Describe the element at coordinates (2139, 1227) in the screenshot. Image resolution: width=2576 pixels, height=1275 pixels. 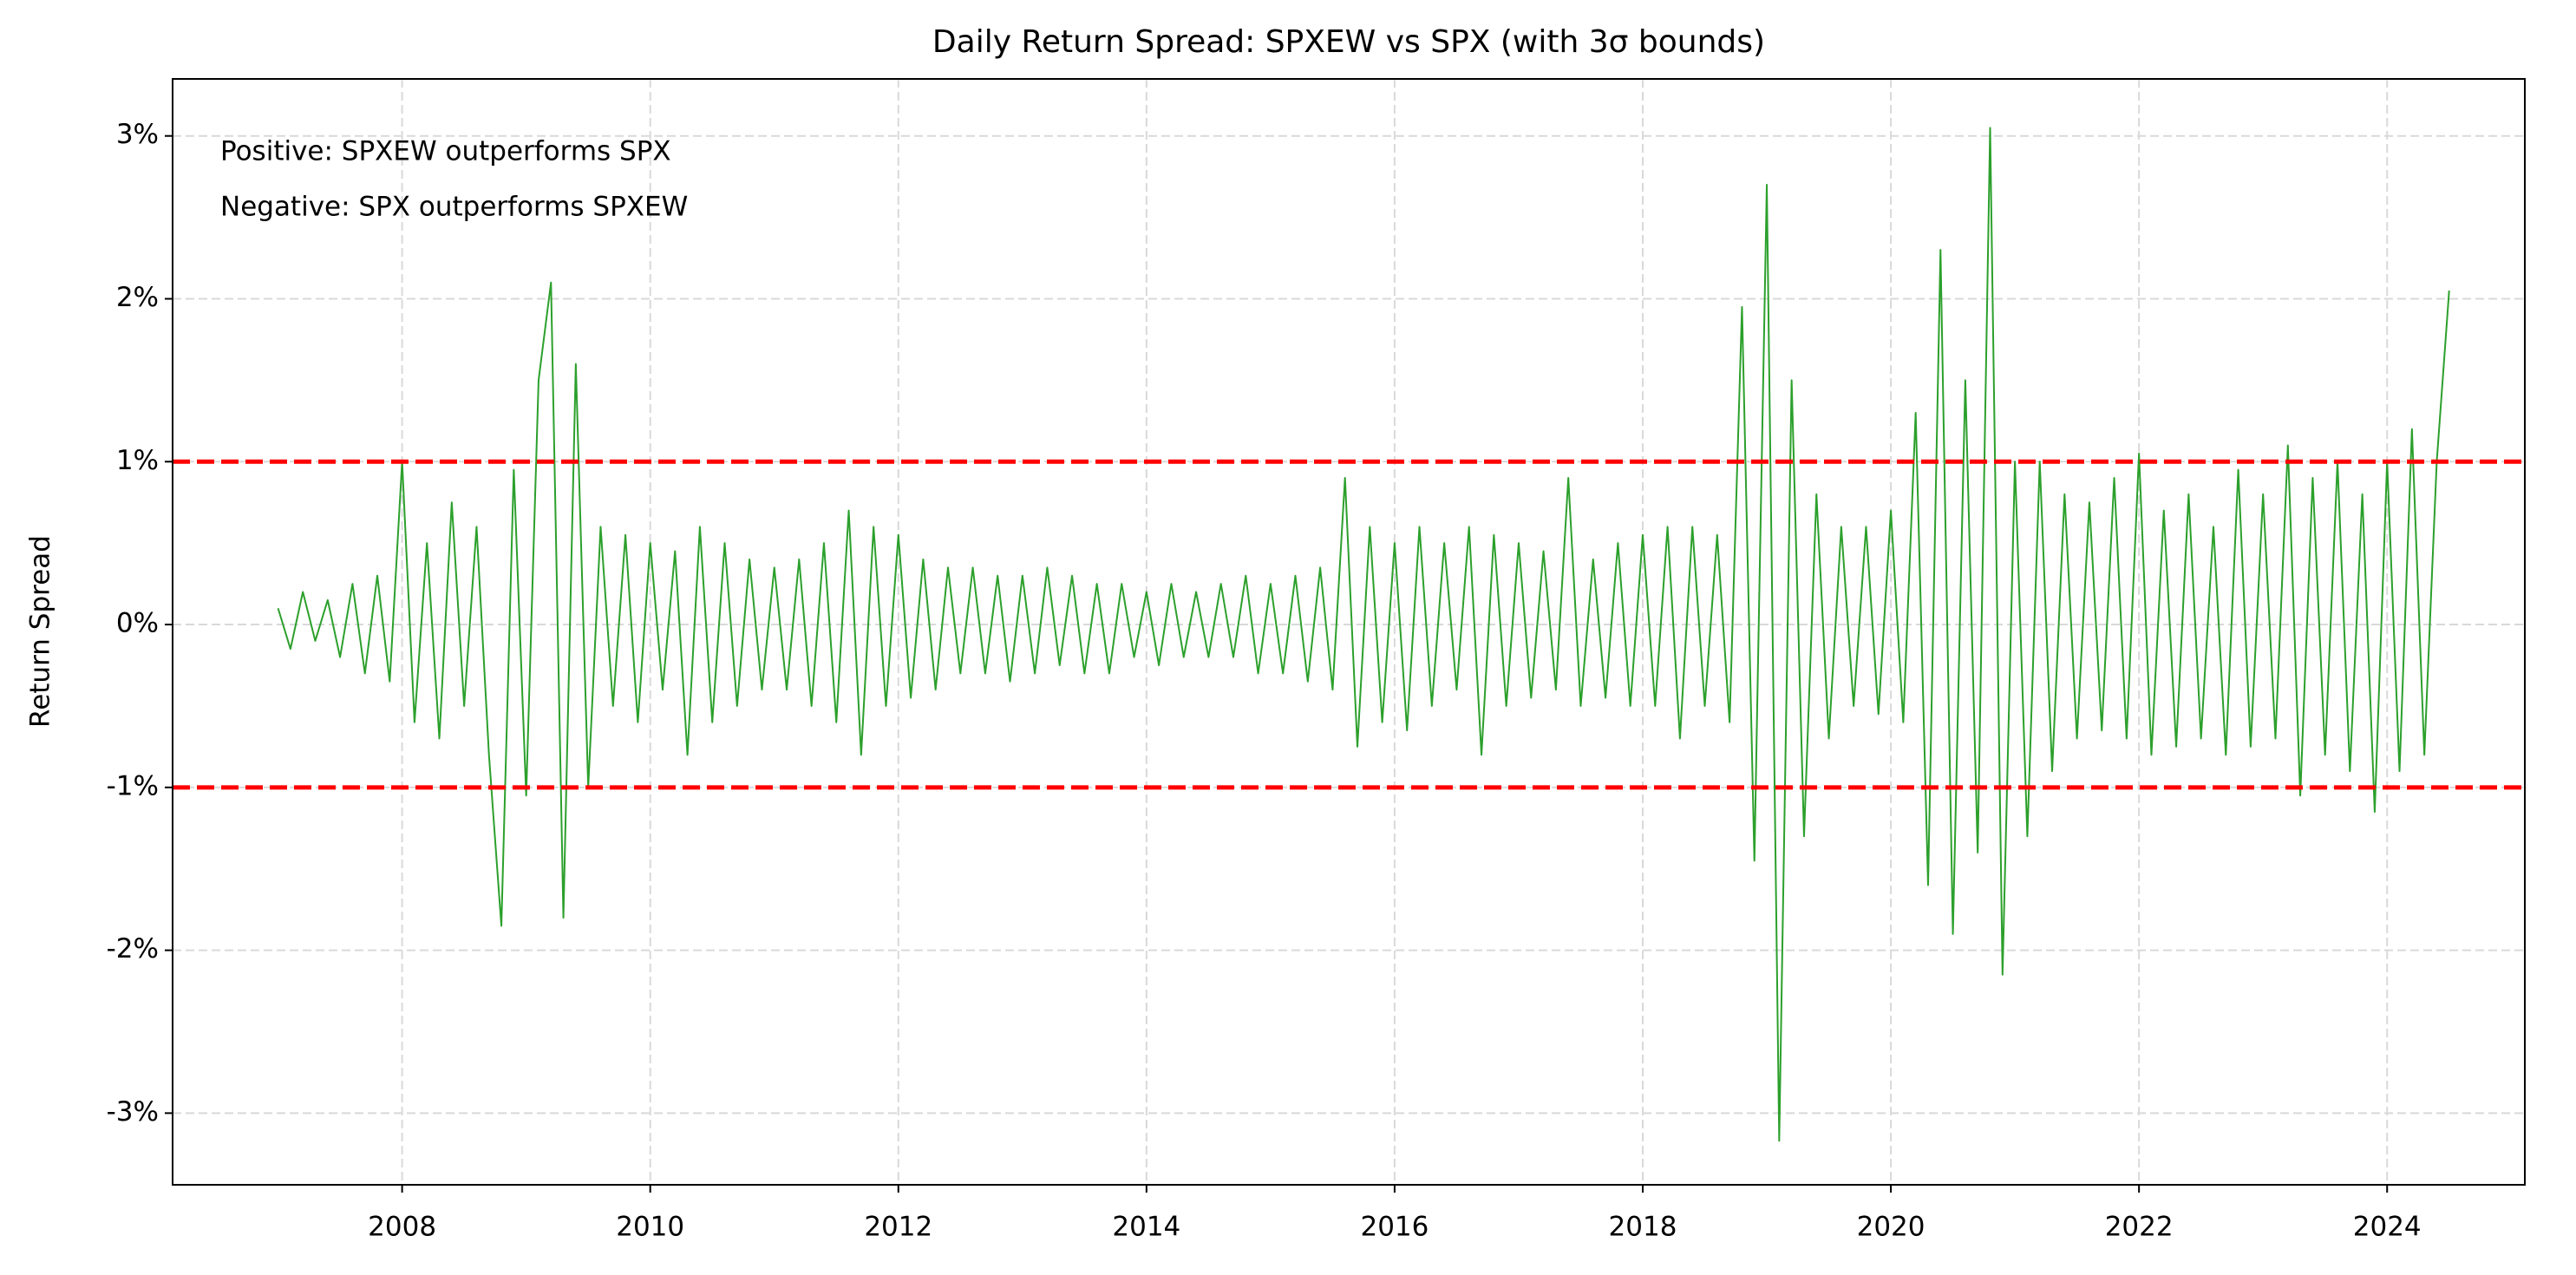
I see `x-tick-label: 2022` at that location.